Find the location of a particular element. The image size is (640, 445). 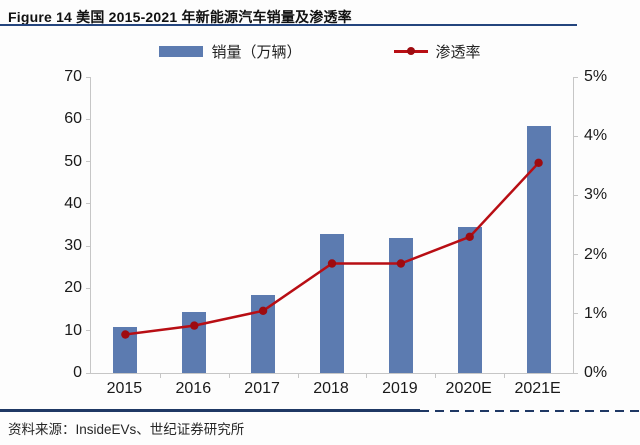

right-axis-tick-label: 2% is located at coordinates (596, 254).